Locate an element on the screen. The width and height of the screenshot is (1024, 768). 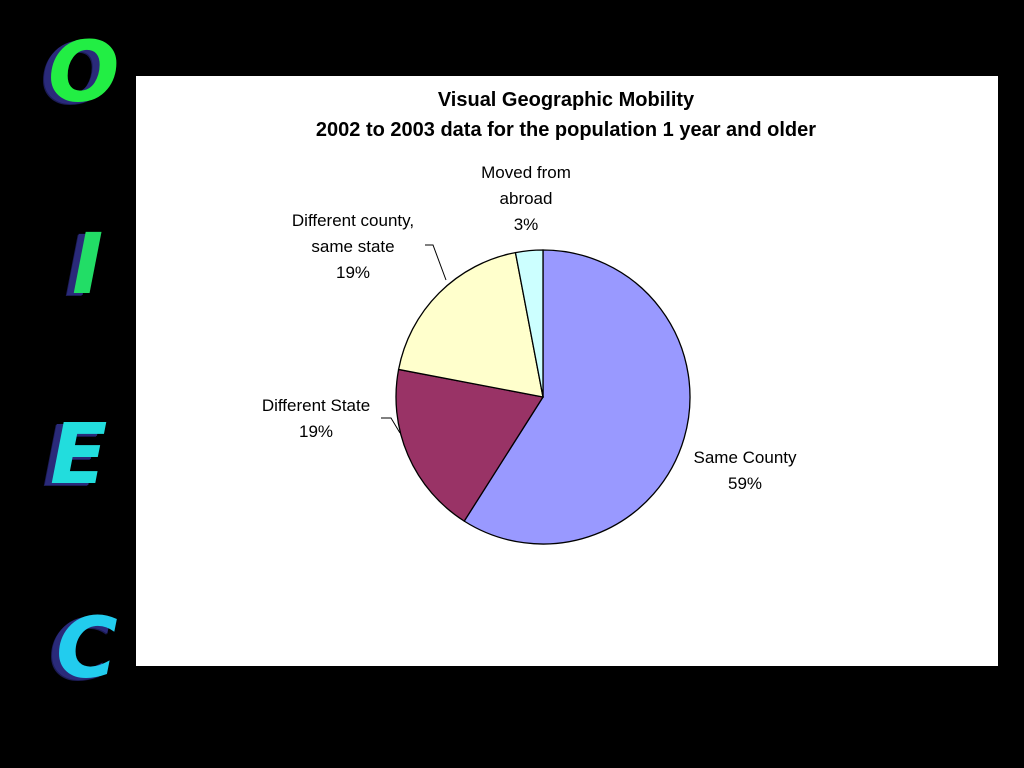
data-label-same-county: Same County 59% is located at coordinates (745, 470).